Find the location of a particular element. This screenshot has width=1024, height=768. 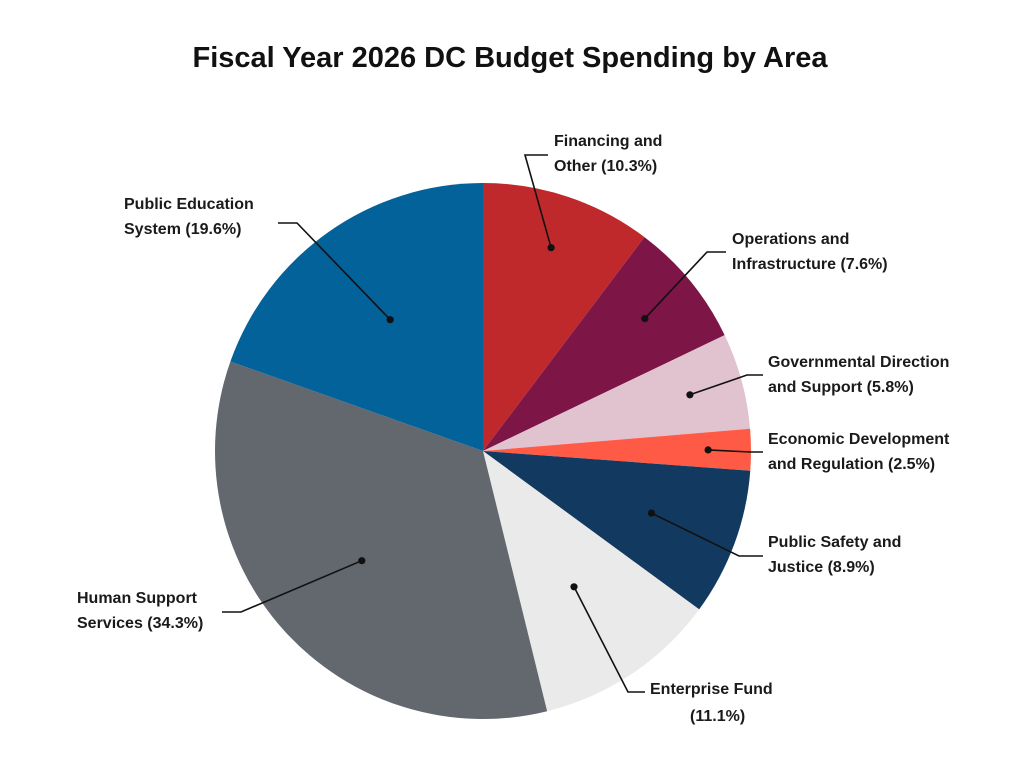

slice-label: Enterprise Fund is located at coordinates (711, 689).